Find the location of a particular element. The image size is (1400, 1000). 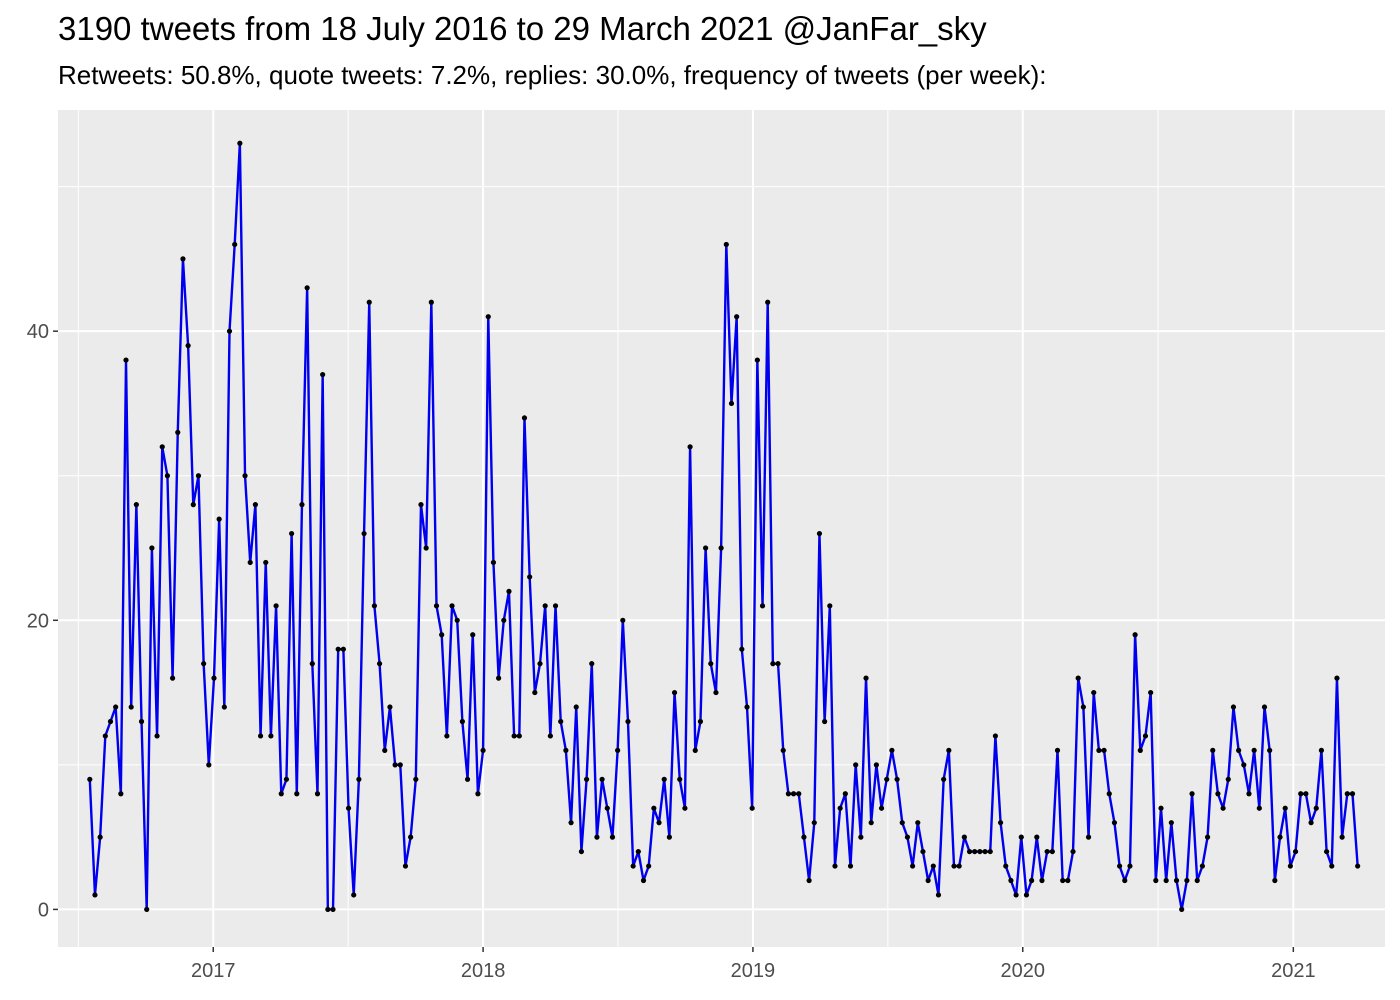

x-tick-label: 2018 is located at coordinates (483, 971).